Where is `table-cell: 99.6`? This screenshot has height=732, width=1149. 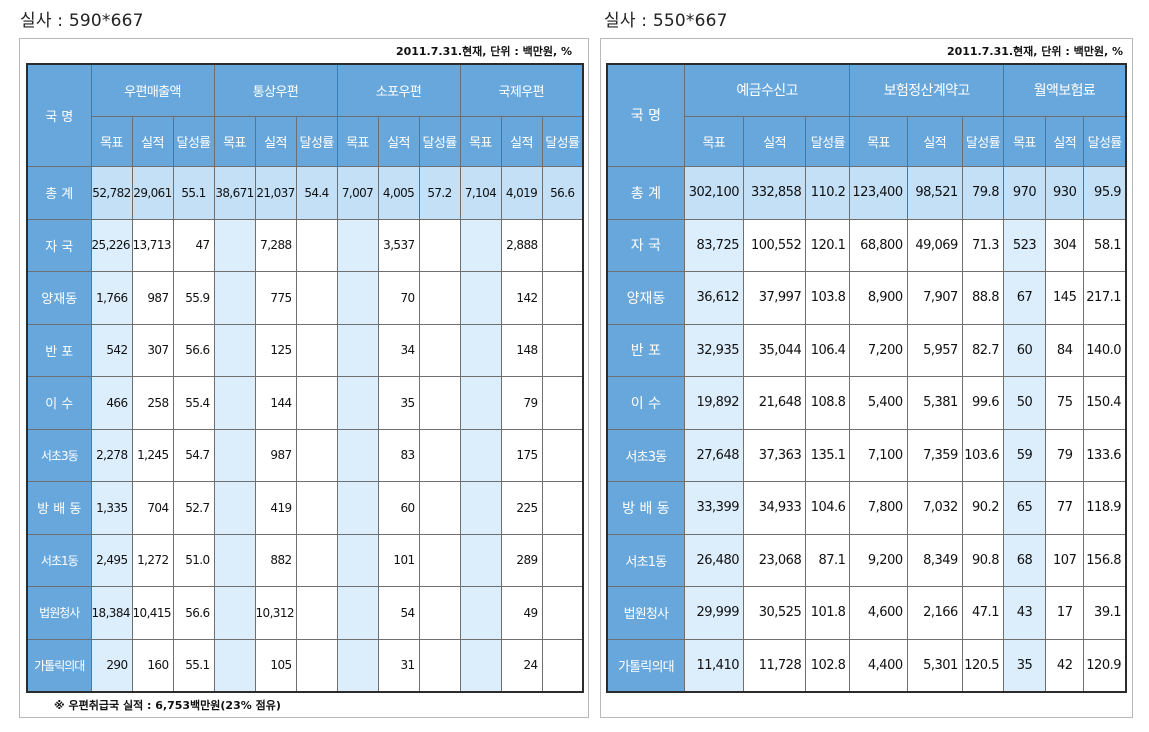 table-cell: 99.6 is located at coordinates (982, 403).